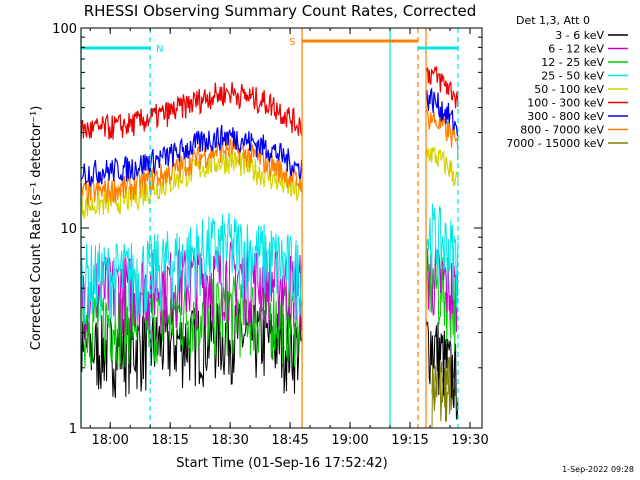  Describe the element at coordinates (169, 440) in the screenshot. I see `x-tick-label: 18:15` at that location.